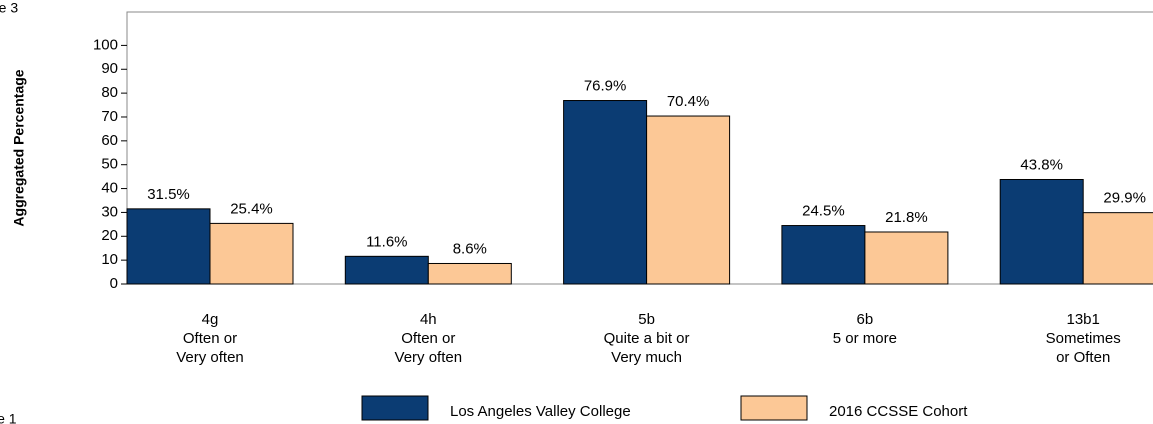 Image resolution: width=1153 pixels, height=424 pixels. Describe the element at coordinates (19, 147) in the screenshot. I see `y-axis-label: Aggregated Percentage` at that location.